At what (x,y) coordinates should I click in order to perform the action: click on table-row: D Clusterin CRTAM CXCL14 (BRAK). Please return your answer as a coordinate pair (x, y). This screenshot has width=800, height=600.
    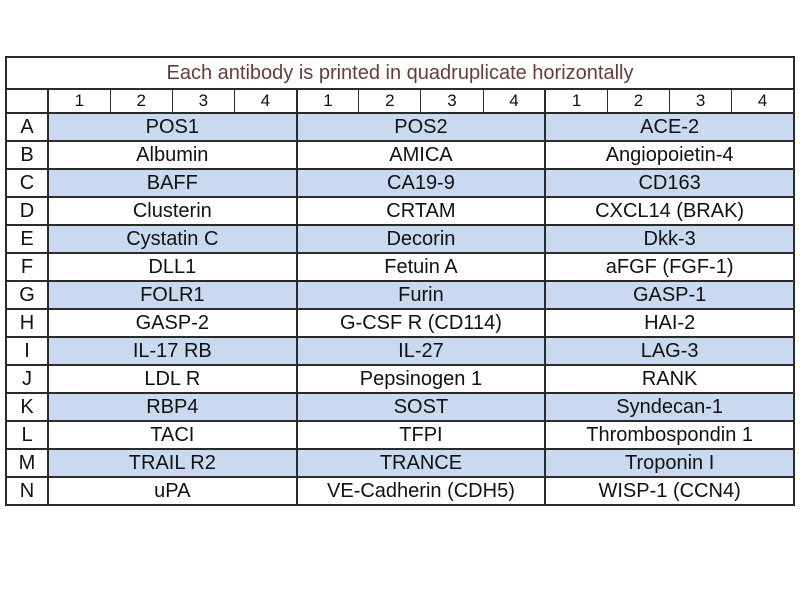
    Looking at the image, I should click on (400, 211).